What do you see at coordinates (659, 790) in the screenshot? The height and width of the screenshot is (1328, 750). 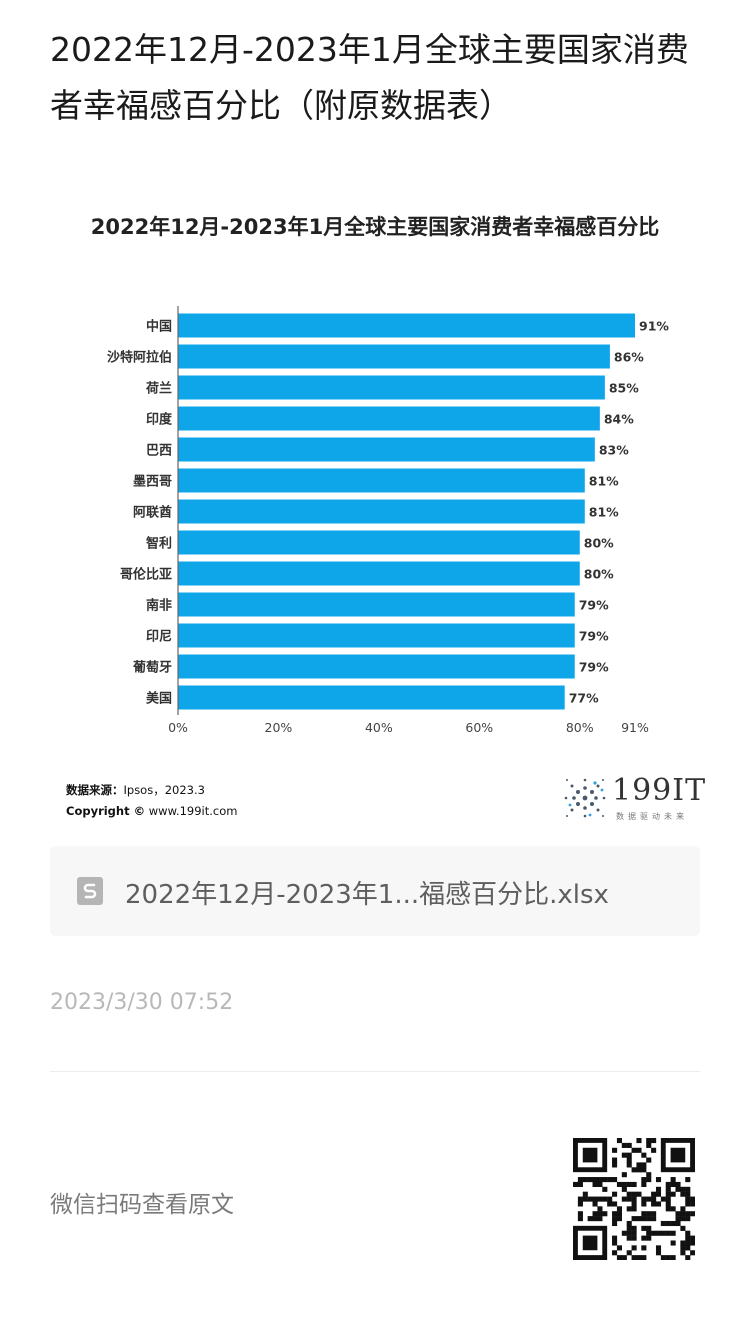 I see `logo-text: 199IT` at bounding box center [659, 790].